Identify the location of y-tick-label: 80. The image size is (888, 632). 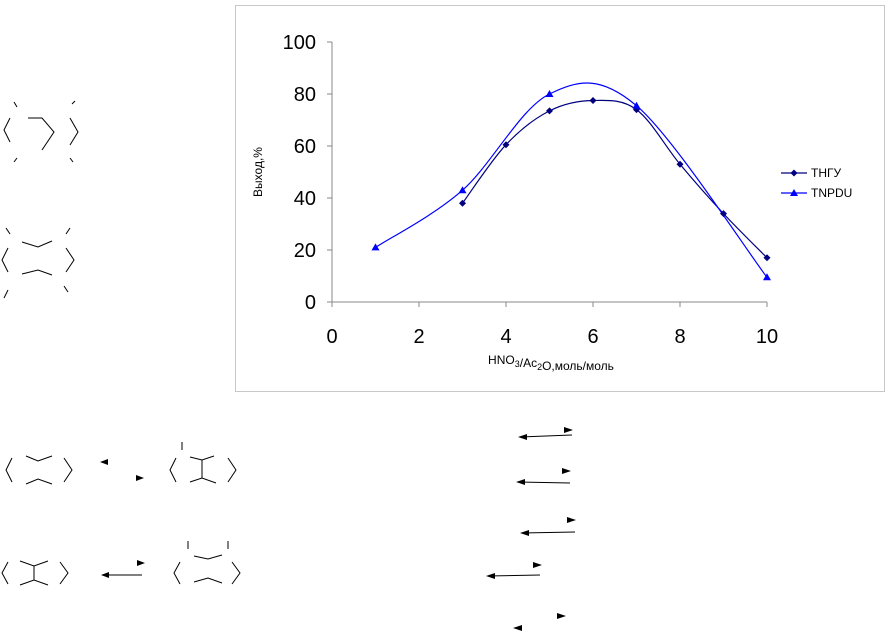
(305, 95).